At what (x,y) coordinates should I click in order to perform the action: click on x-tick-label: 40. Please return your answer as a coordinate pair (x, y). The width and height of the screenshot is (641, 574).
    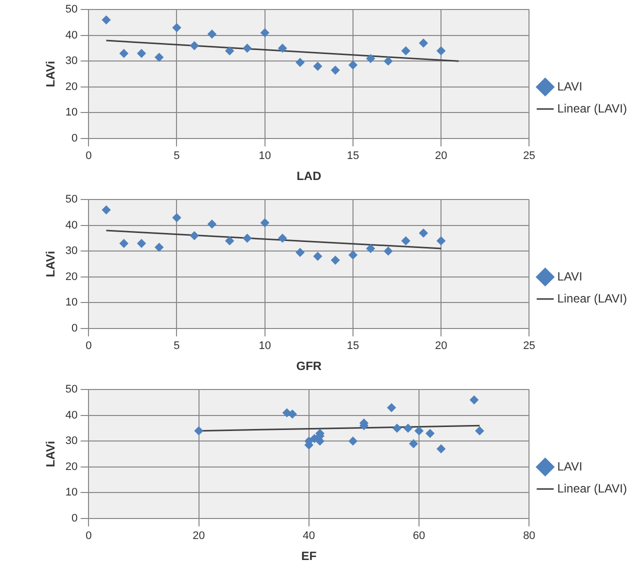
    Looking at the image, I should click on (309, 536).